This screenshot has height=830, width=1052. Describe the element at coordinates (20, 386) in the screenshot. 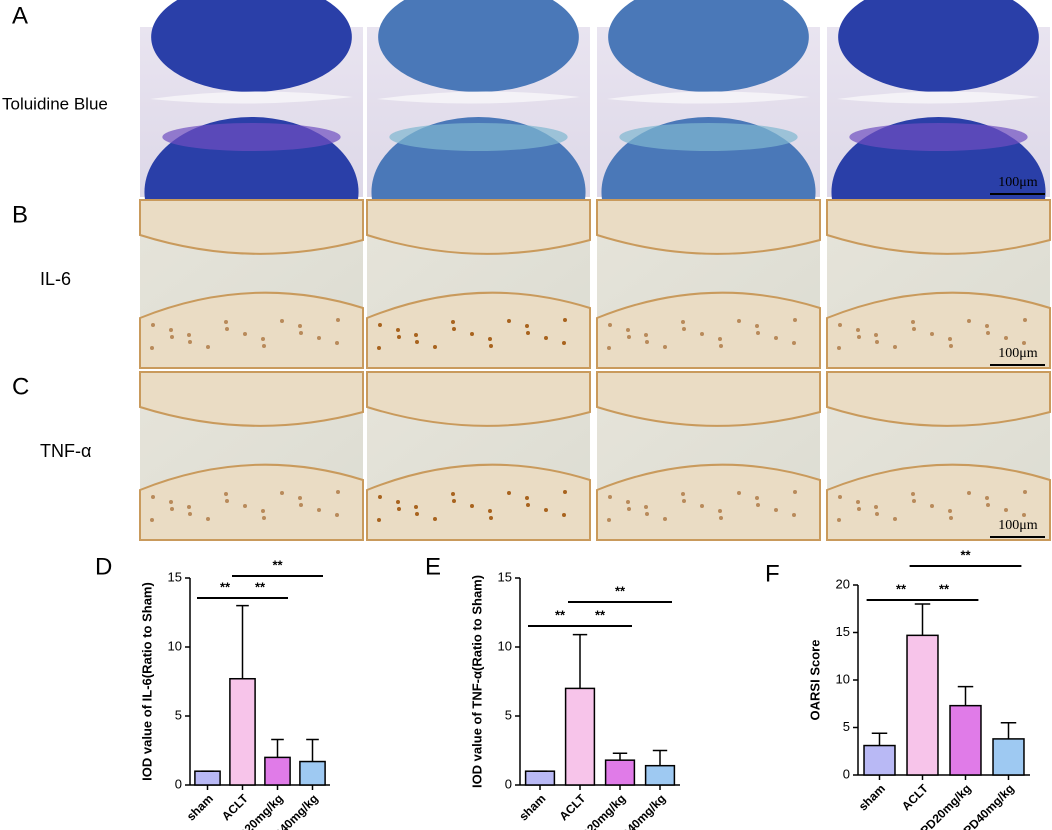

I see `panel-letter: C` at that location.